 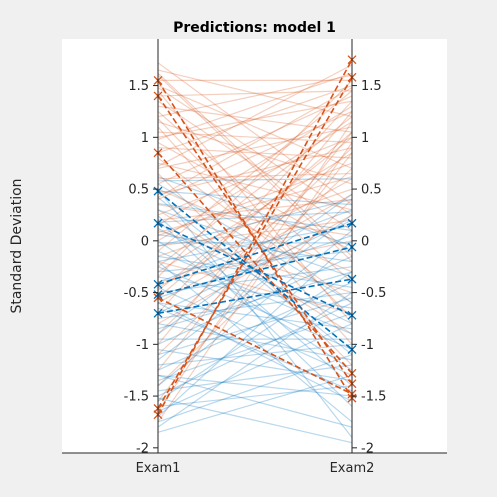 What do you see at coordinates (365, 138) in the screenshot?
I see `y-tick-label-right: 1` at bounding box center [365, 138].